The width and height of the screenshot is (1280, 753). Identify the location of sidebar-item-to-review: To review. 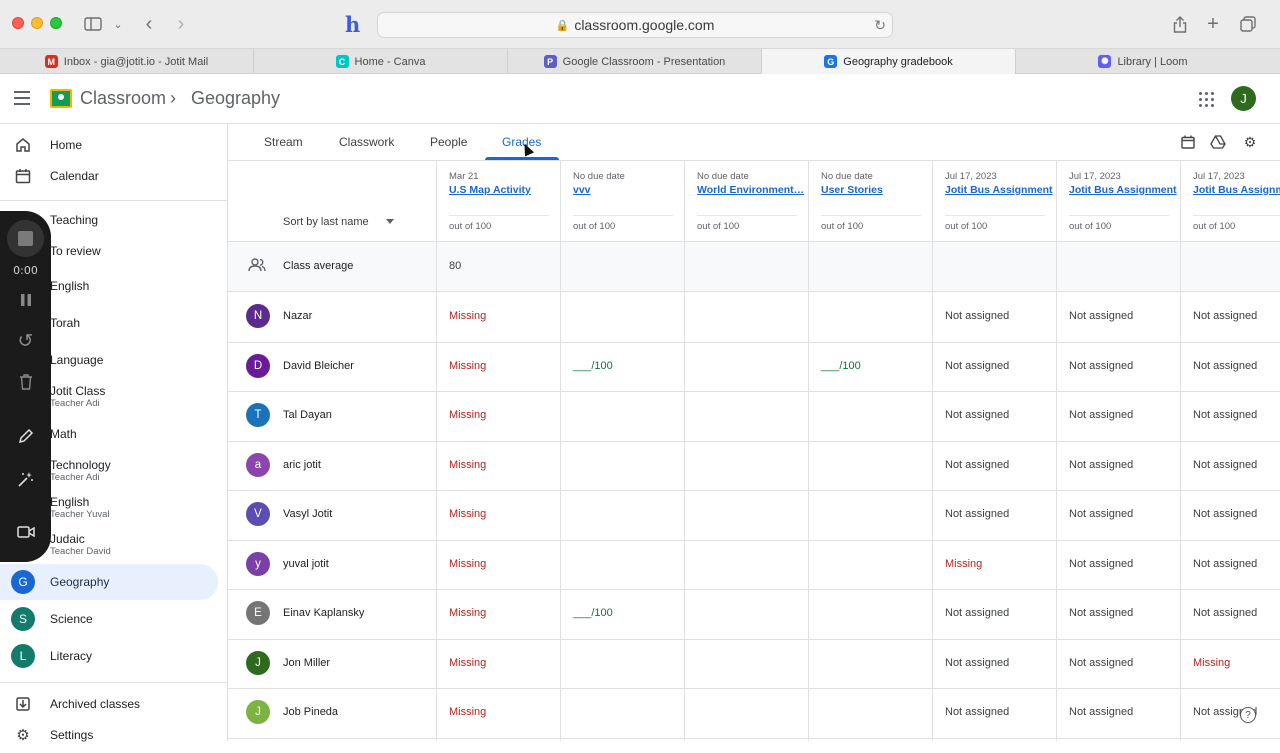
(109, 251).